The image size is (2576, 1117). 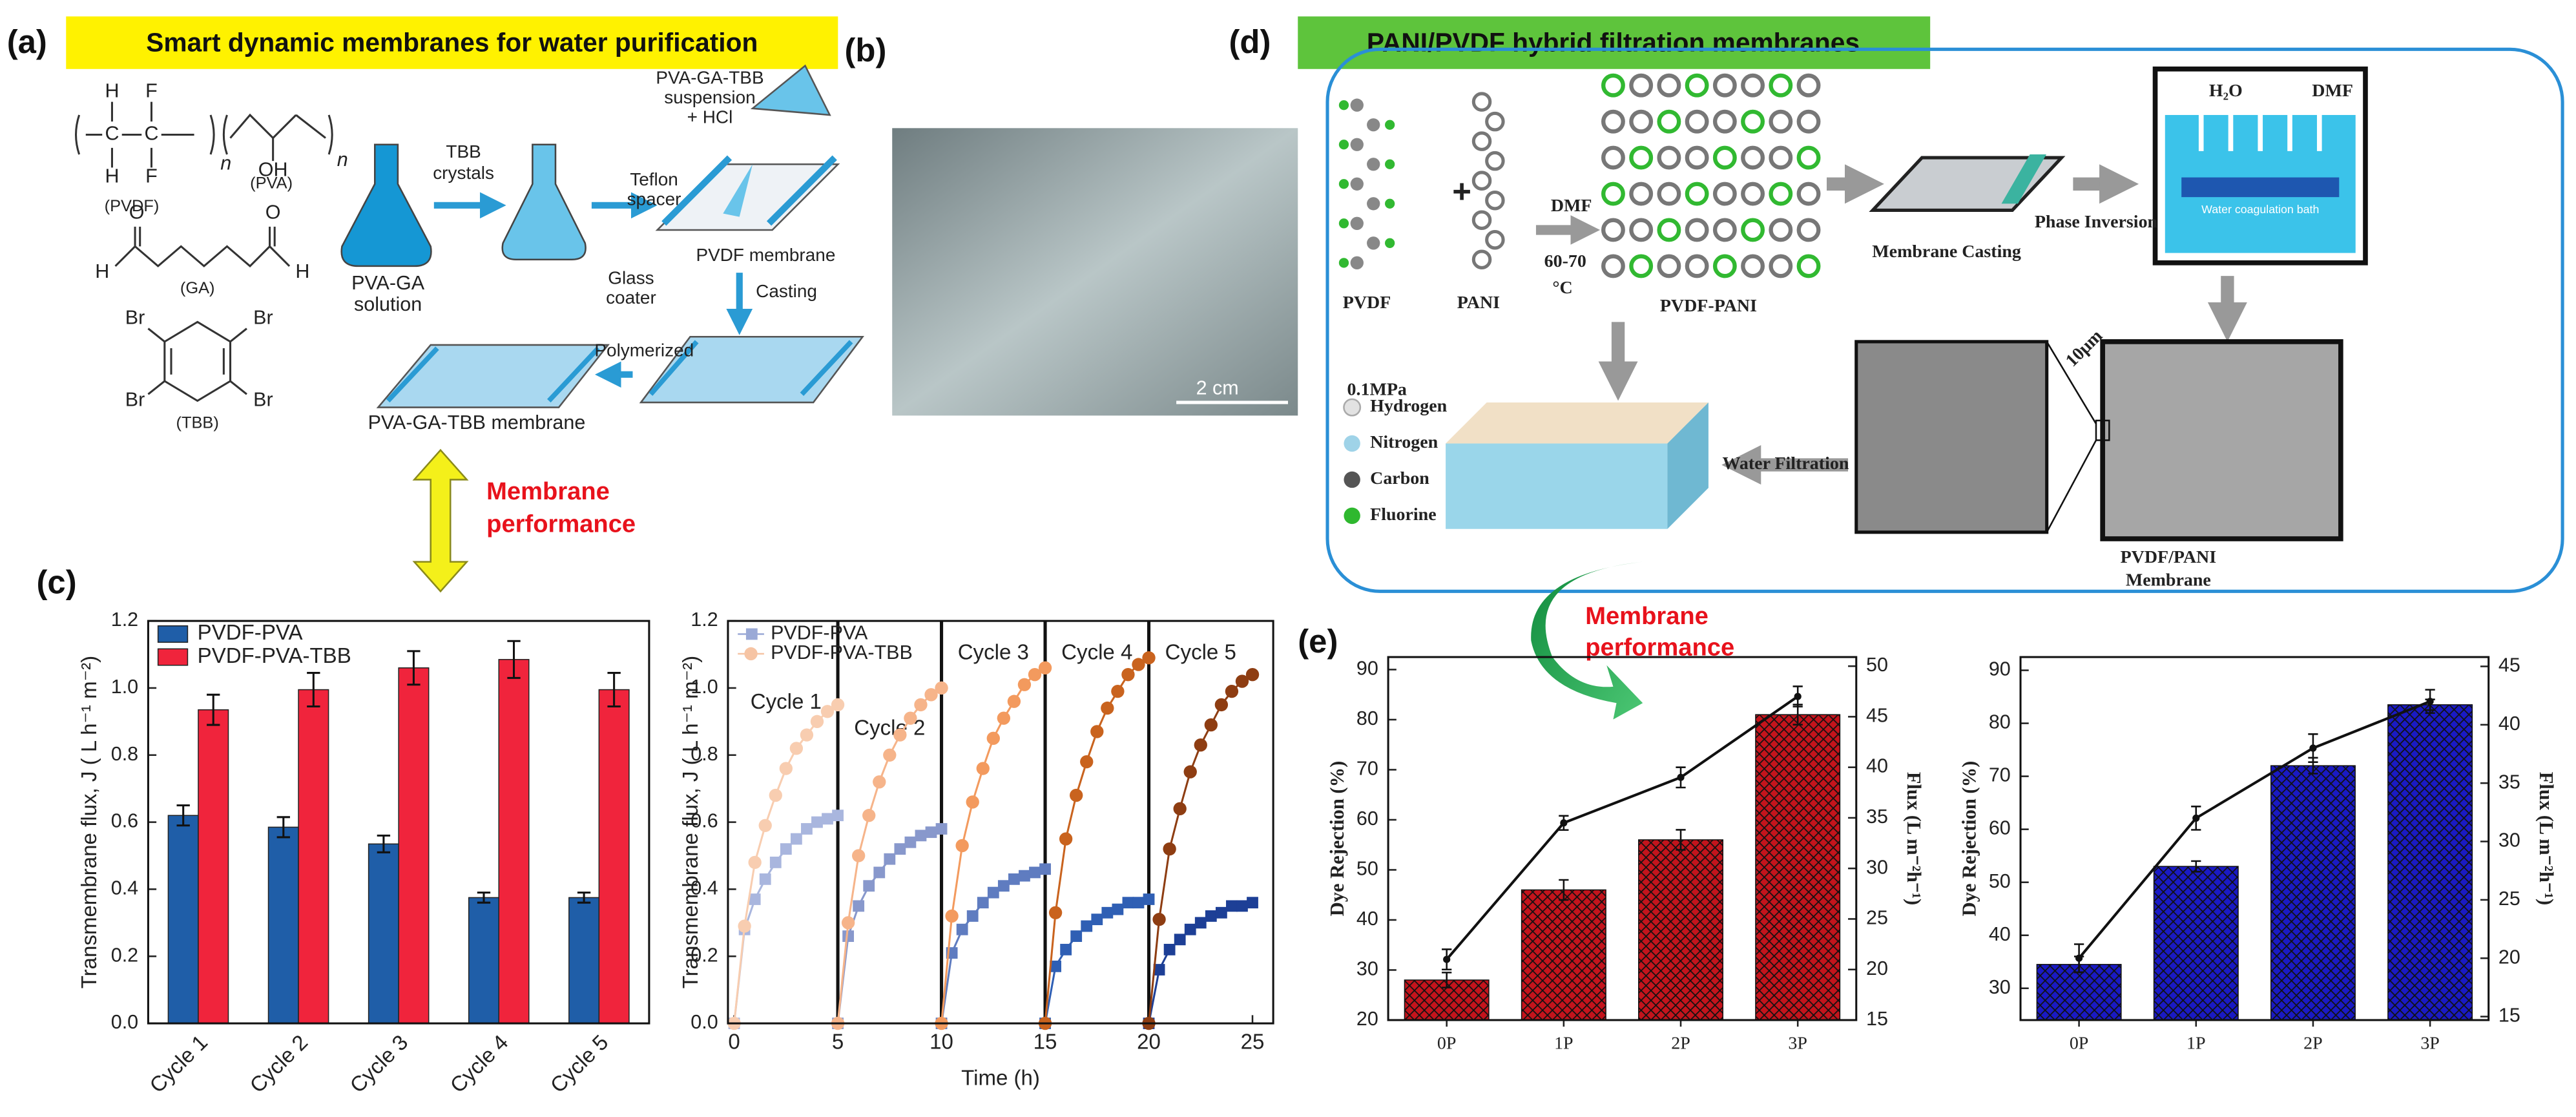 I want to click on y2-tick-label: 40, so click(x=2509, y=724).